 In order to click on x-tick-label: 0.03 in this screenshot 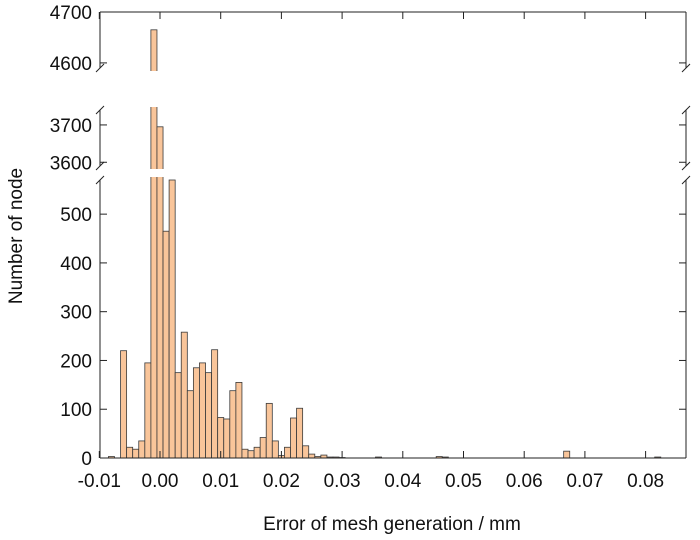, I will do `click(342, 481)`.